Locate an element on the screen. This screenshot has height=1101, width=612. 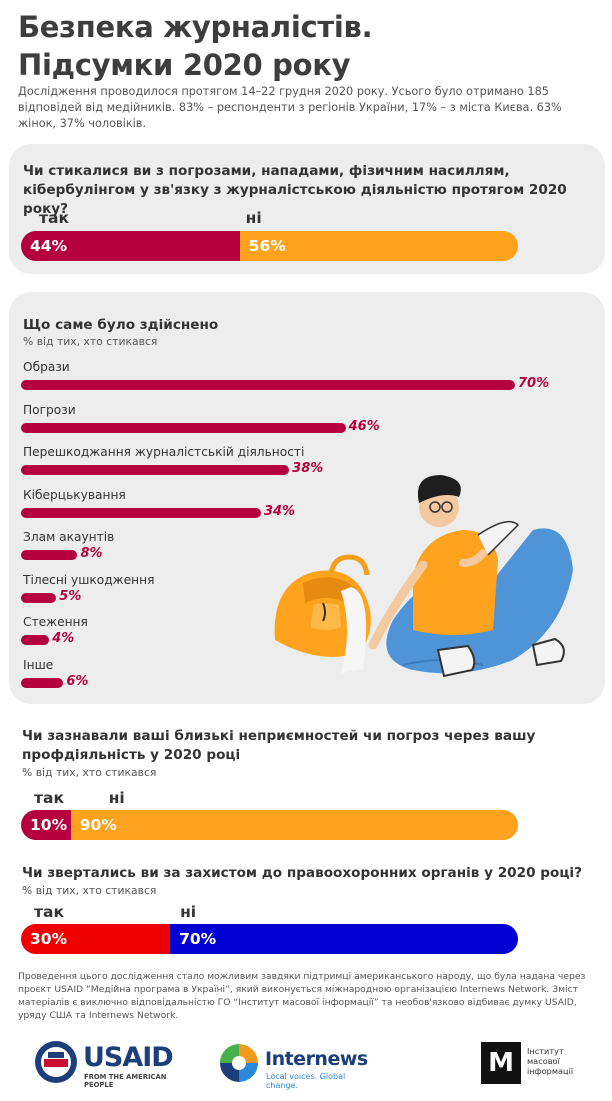
internews-name: Internews is located at coordinates (316, 1059).